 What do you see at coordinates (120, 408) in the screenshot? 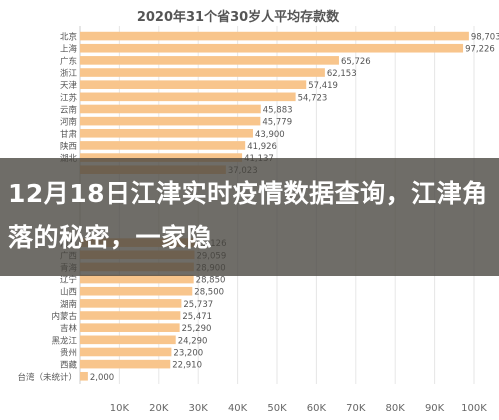
I see `x-tick-label: 10K` at bounding box center [120, 408].